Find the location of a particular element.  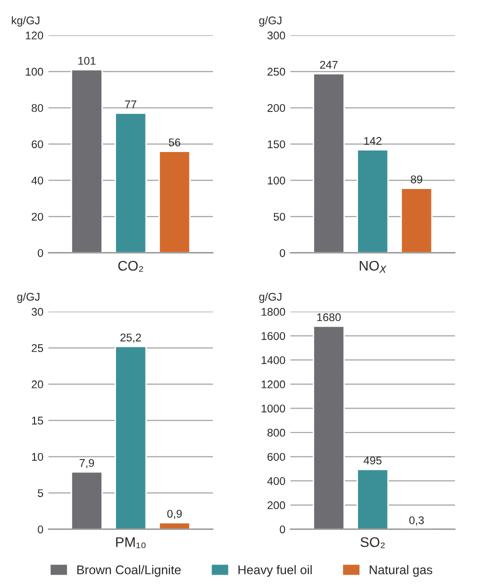

y-tick-label: 600 is located at coordinates (277, 456).